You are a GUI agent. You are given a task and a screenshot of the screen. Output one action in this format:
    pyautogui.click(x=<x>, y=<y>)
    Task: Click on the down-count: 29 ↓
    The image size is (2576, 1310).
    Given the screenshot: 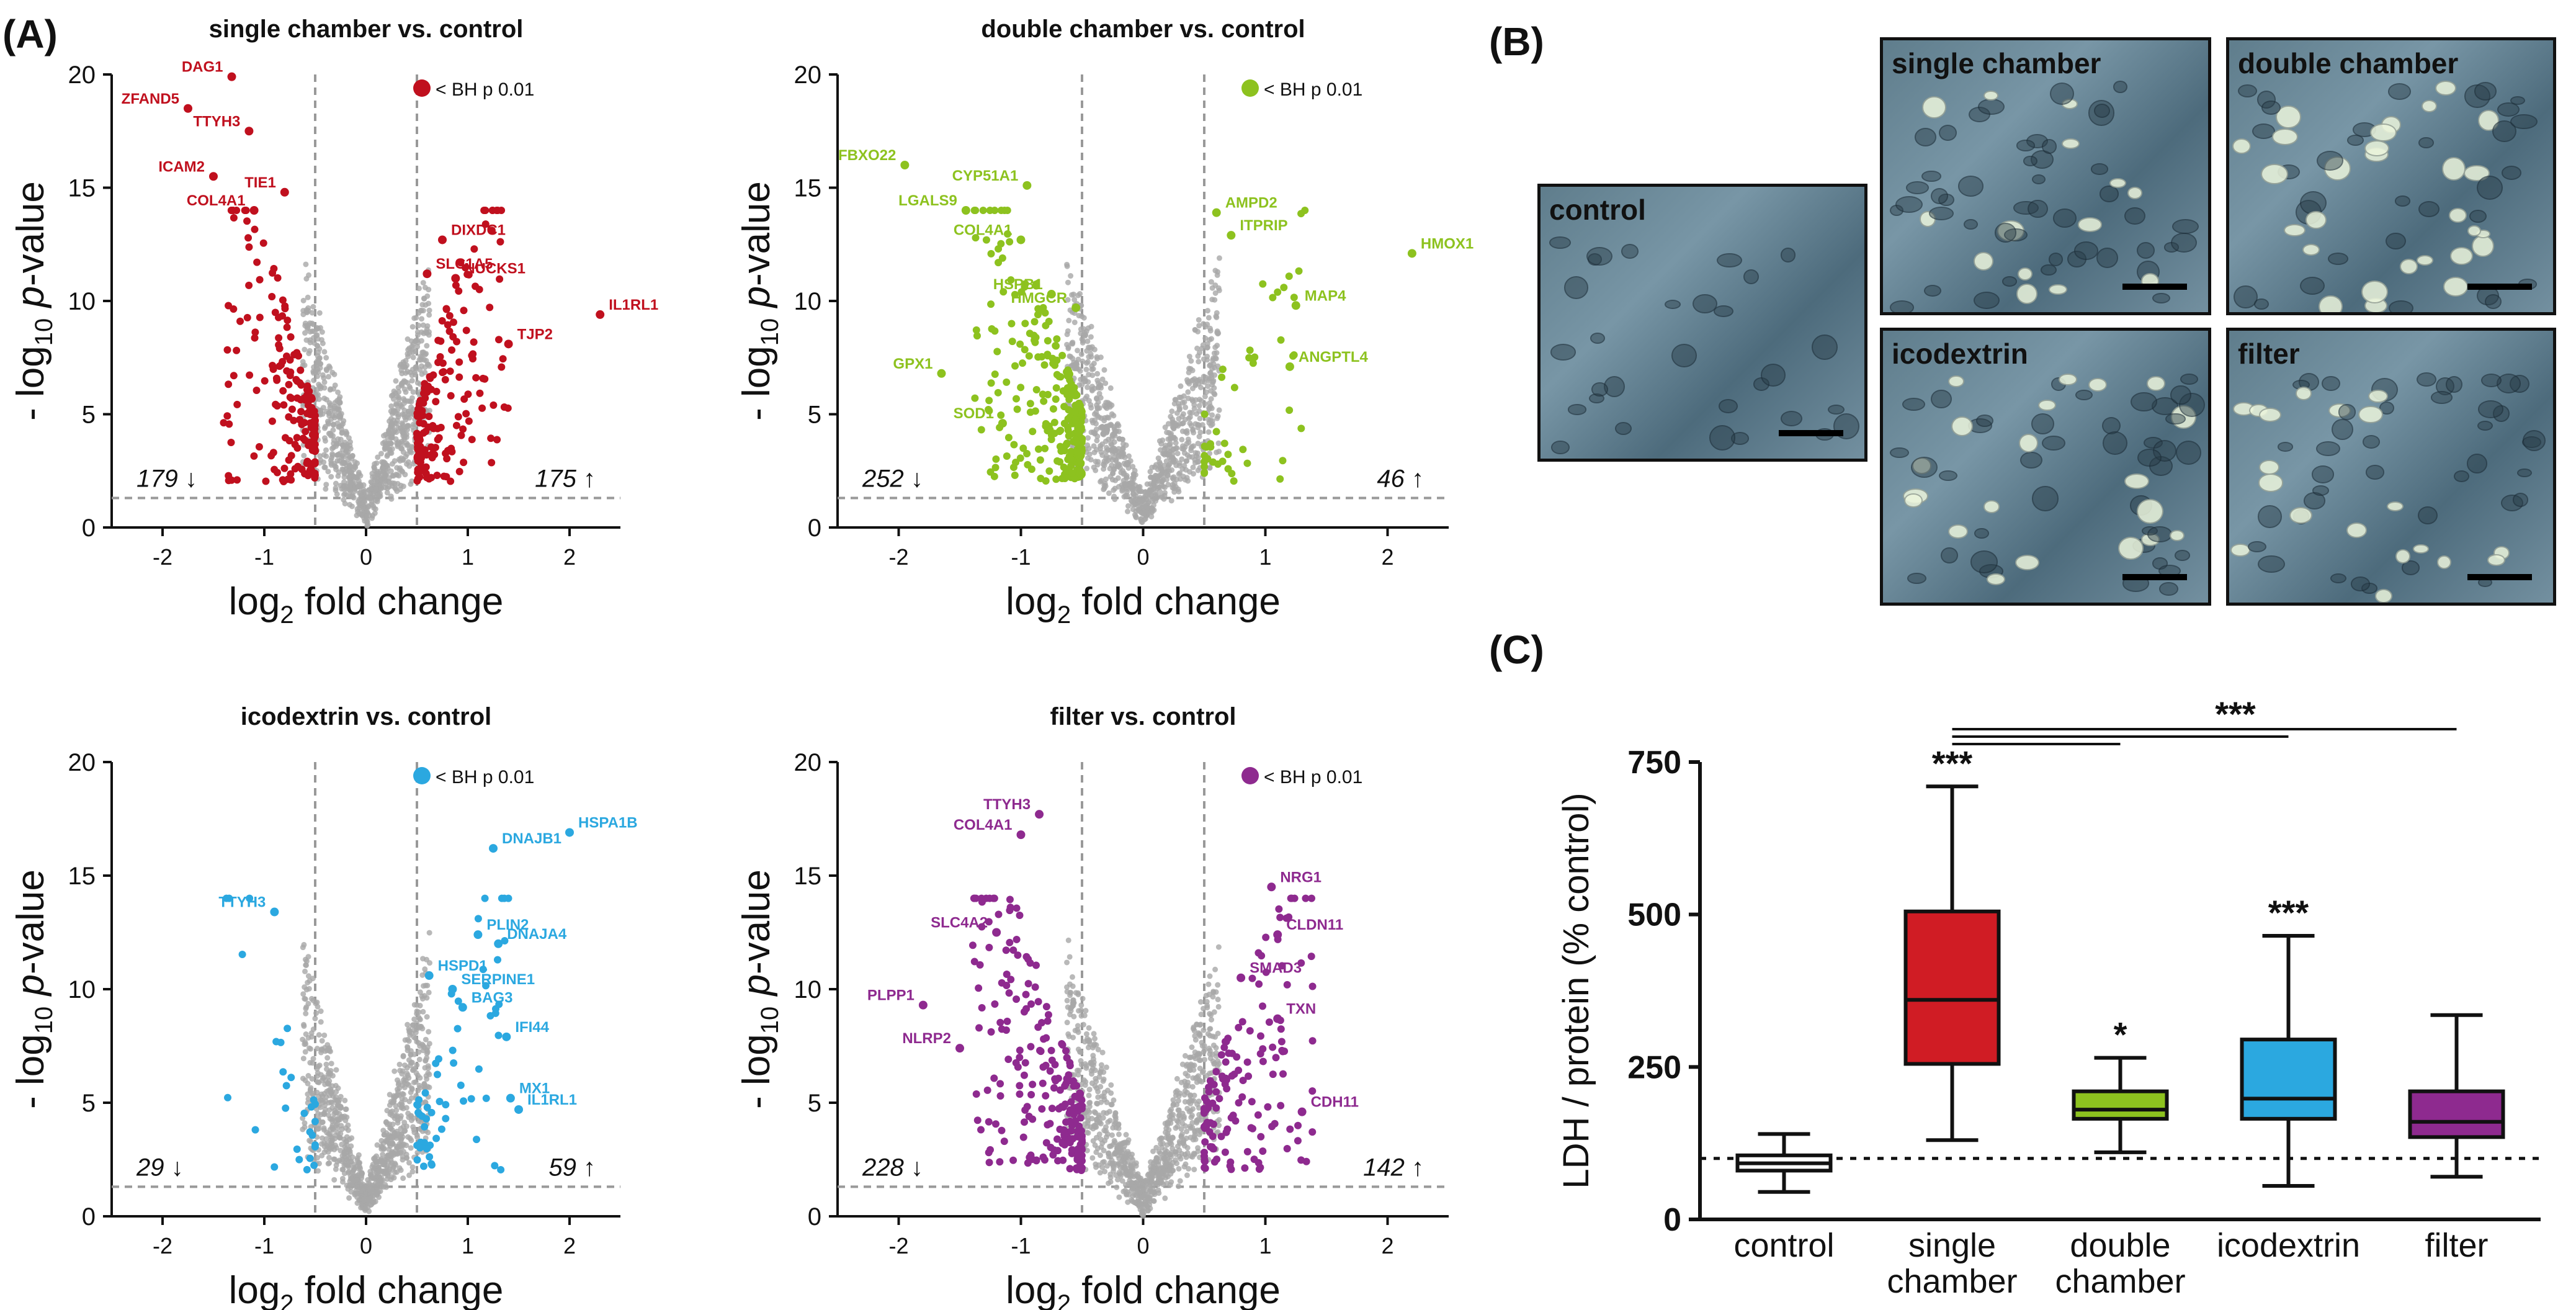 What is the action you would take?
    pyautogui.click(x=160, y=1167)
    